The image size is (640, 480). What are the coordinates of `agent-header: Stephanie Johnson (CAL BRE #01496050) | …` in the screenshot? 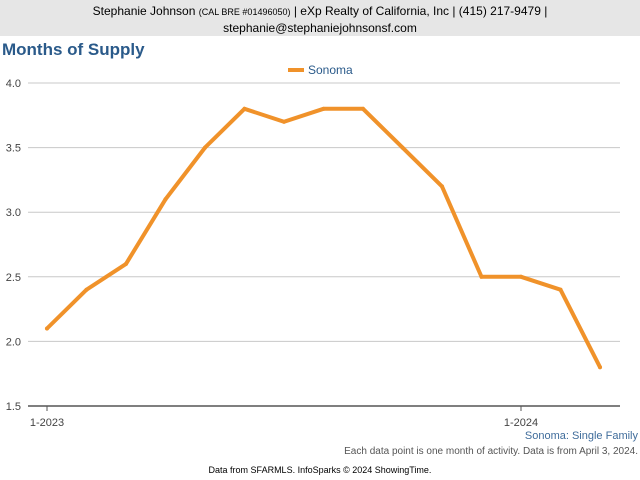 It's located at (320, 18).